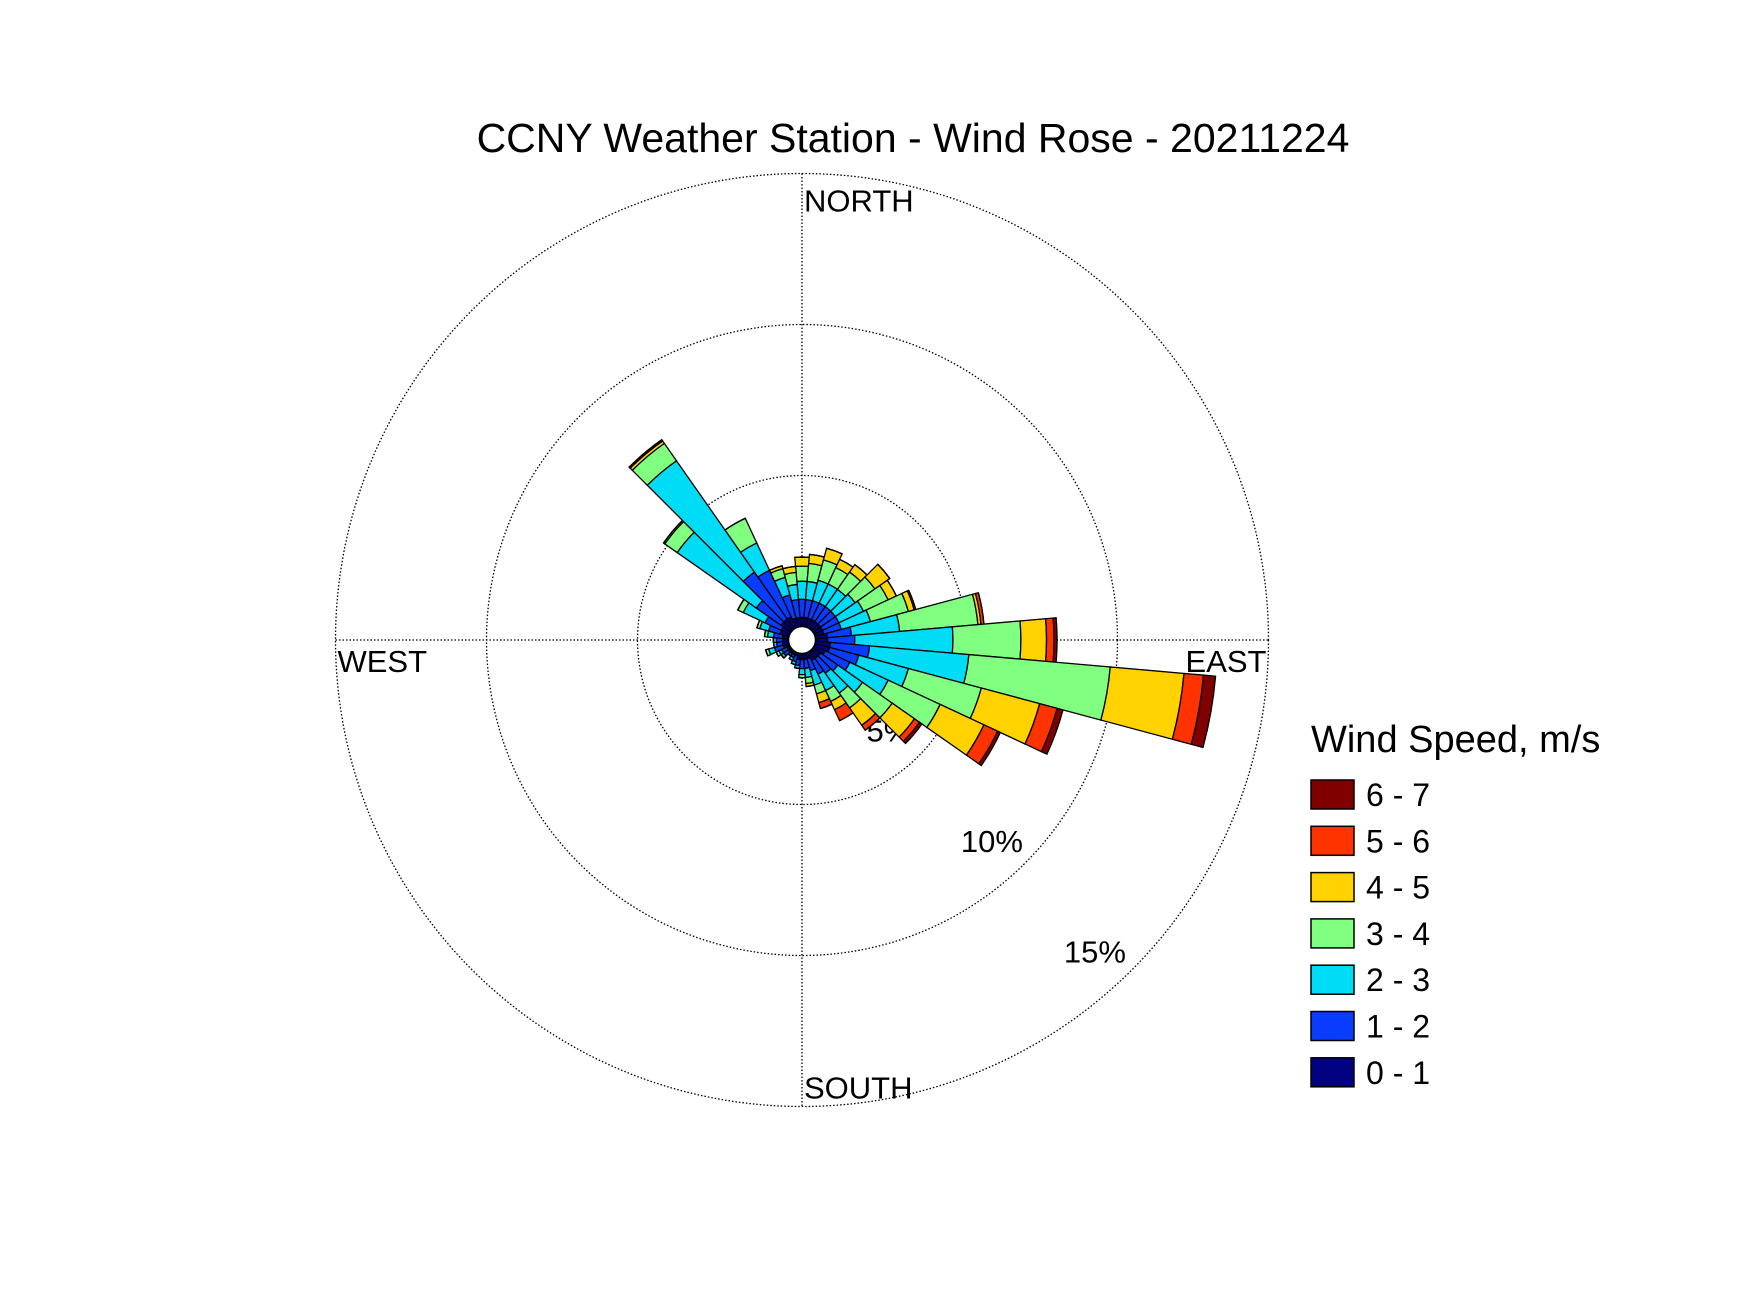  I want to click on legend-label: 0 - 1, so click(1398, 1073).